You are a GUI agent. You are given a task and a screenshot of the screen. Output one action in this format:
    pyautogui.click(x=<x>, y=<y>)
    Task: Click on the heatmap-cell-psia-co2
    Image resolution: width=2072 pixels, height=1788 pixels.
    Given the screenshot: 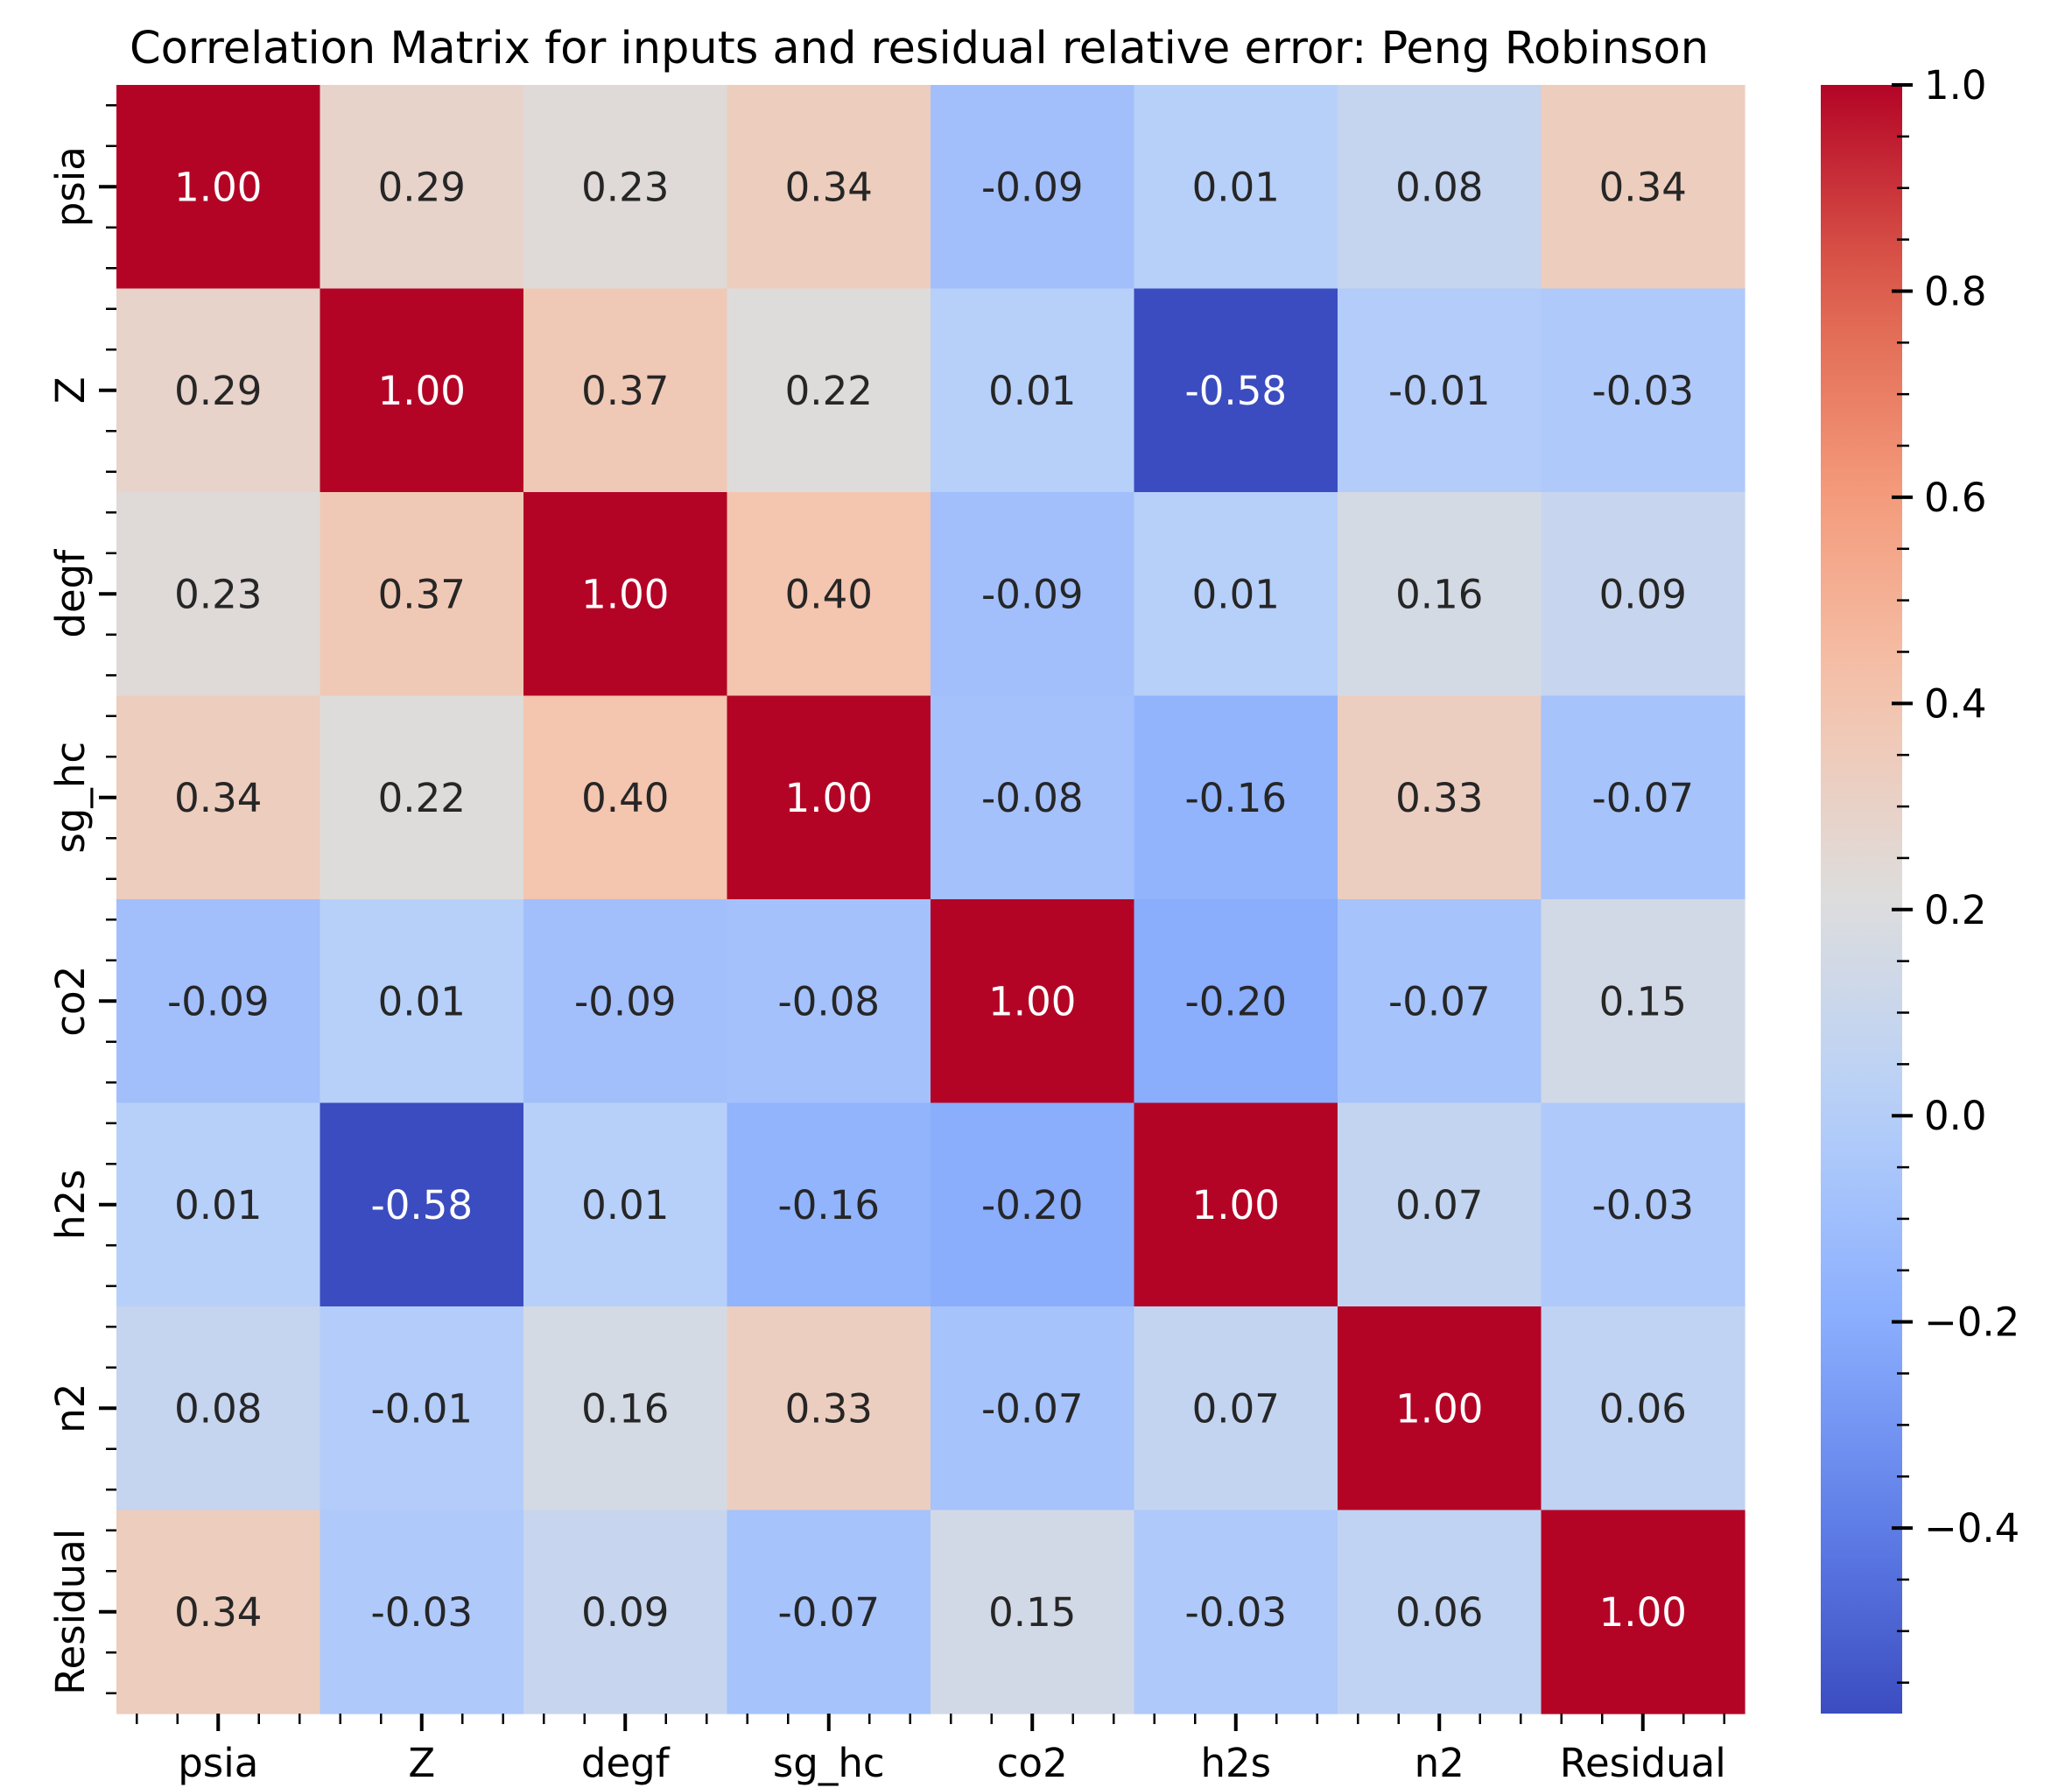 What is the action you would take?
    pyautogui.click(x=1033, y=187)
    